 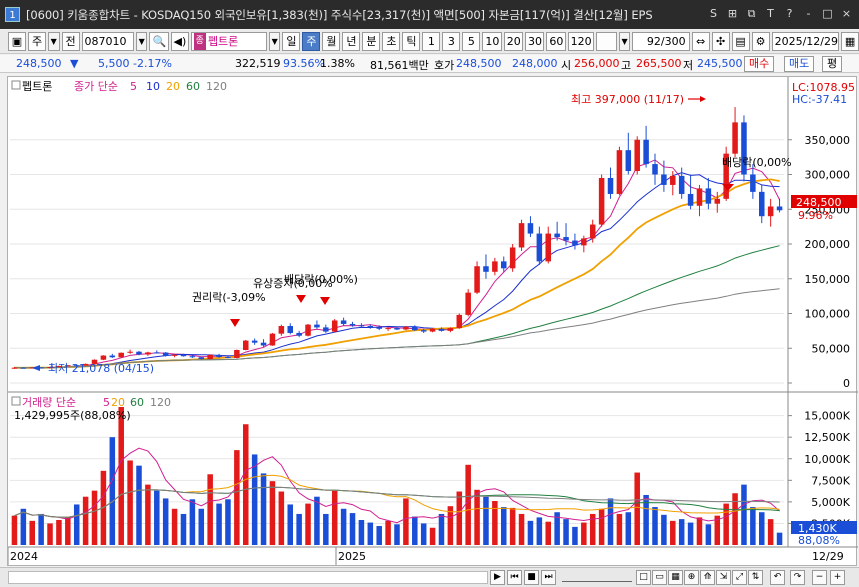 I want to click on zoom-in-icon: +, so click(x=837, y=577).